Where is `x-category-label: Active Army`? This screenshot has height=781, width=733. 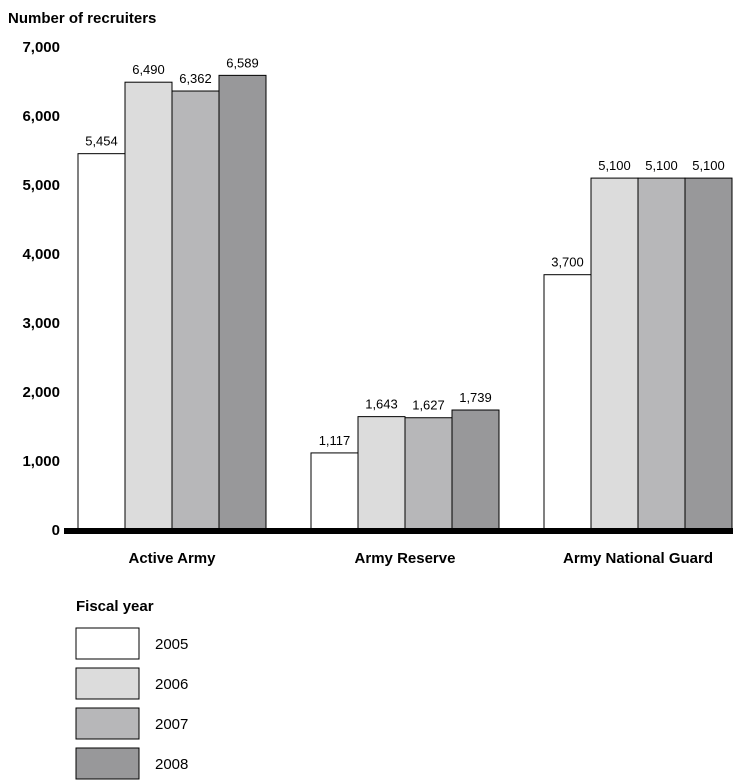
x-category-label: Active Army is located at coordinates (173, 558).